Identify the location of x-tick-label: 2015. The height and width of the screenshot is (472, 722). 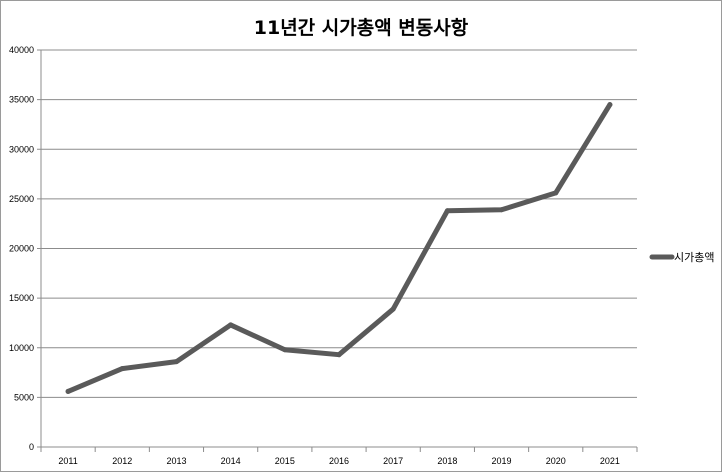
(285, 461).